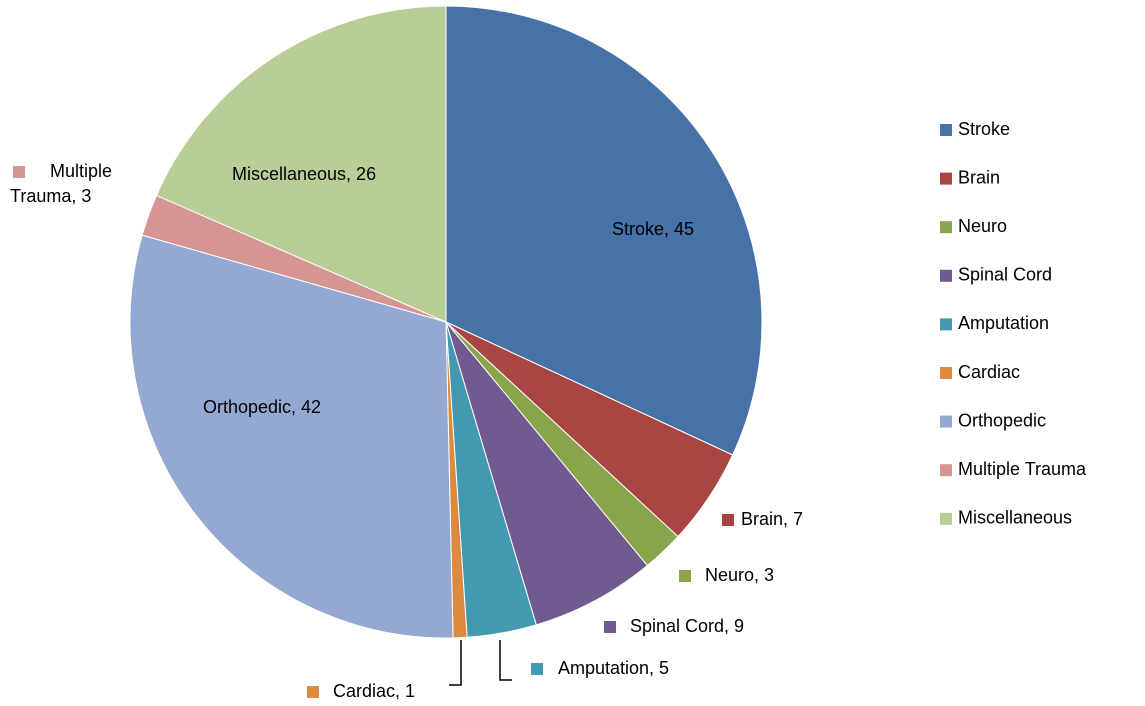 Image resolution: width=1145 pixels, height=706 pixels. Describe the element at coordinates (687, 626) in the screenshot. I see `data-label: Spinal Cord, 9` at that location.